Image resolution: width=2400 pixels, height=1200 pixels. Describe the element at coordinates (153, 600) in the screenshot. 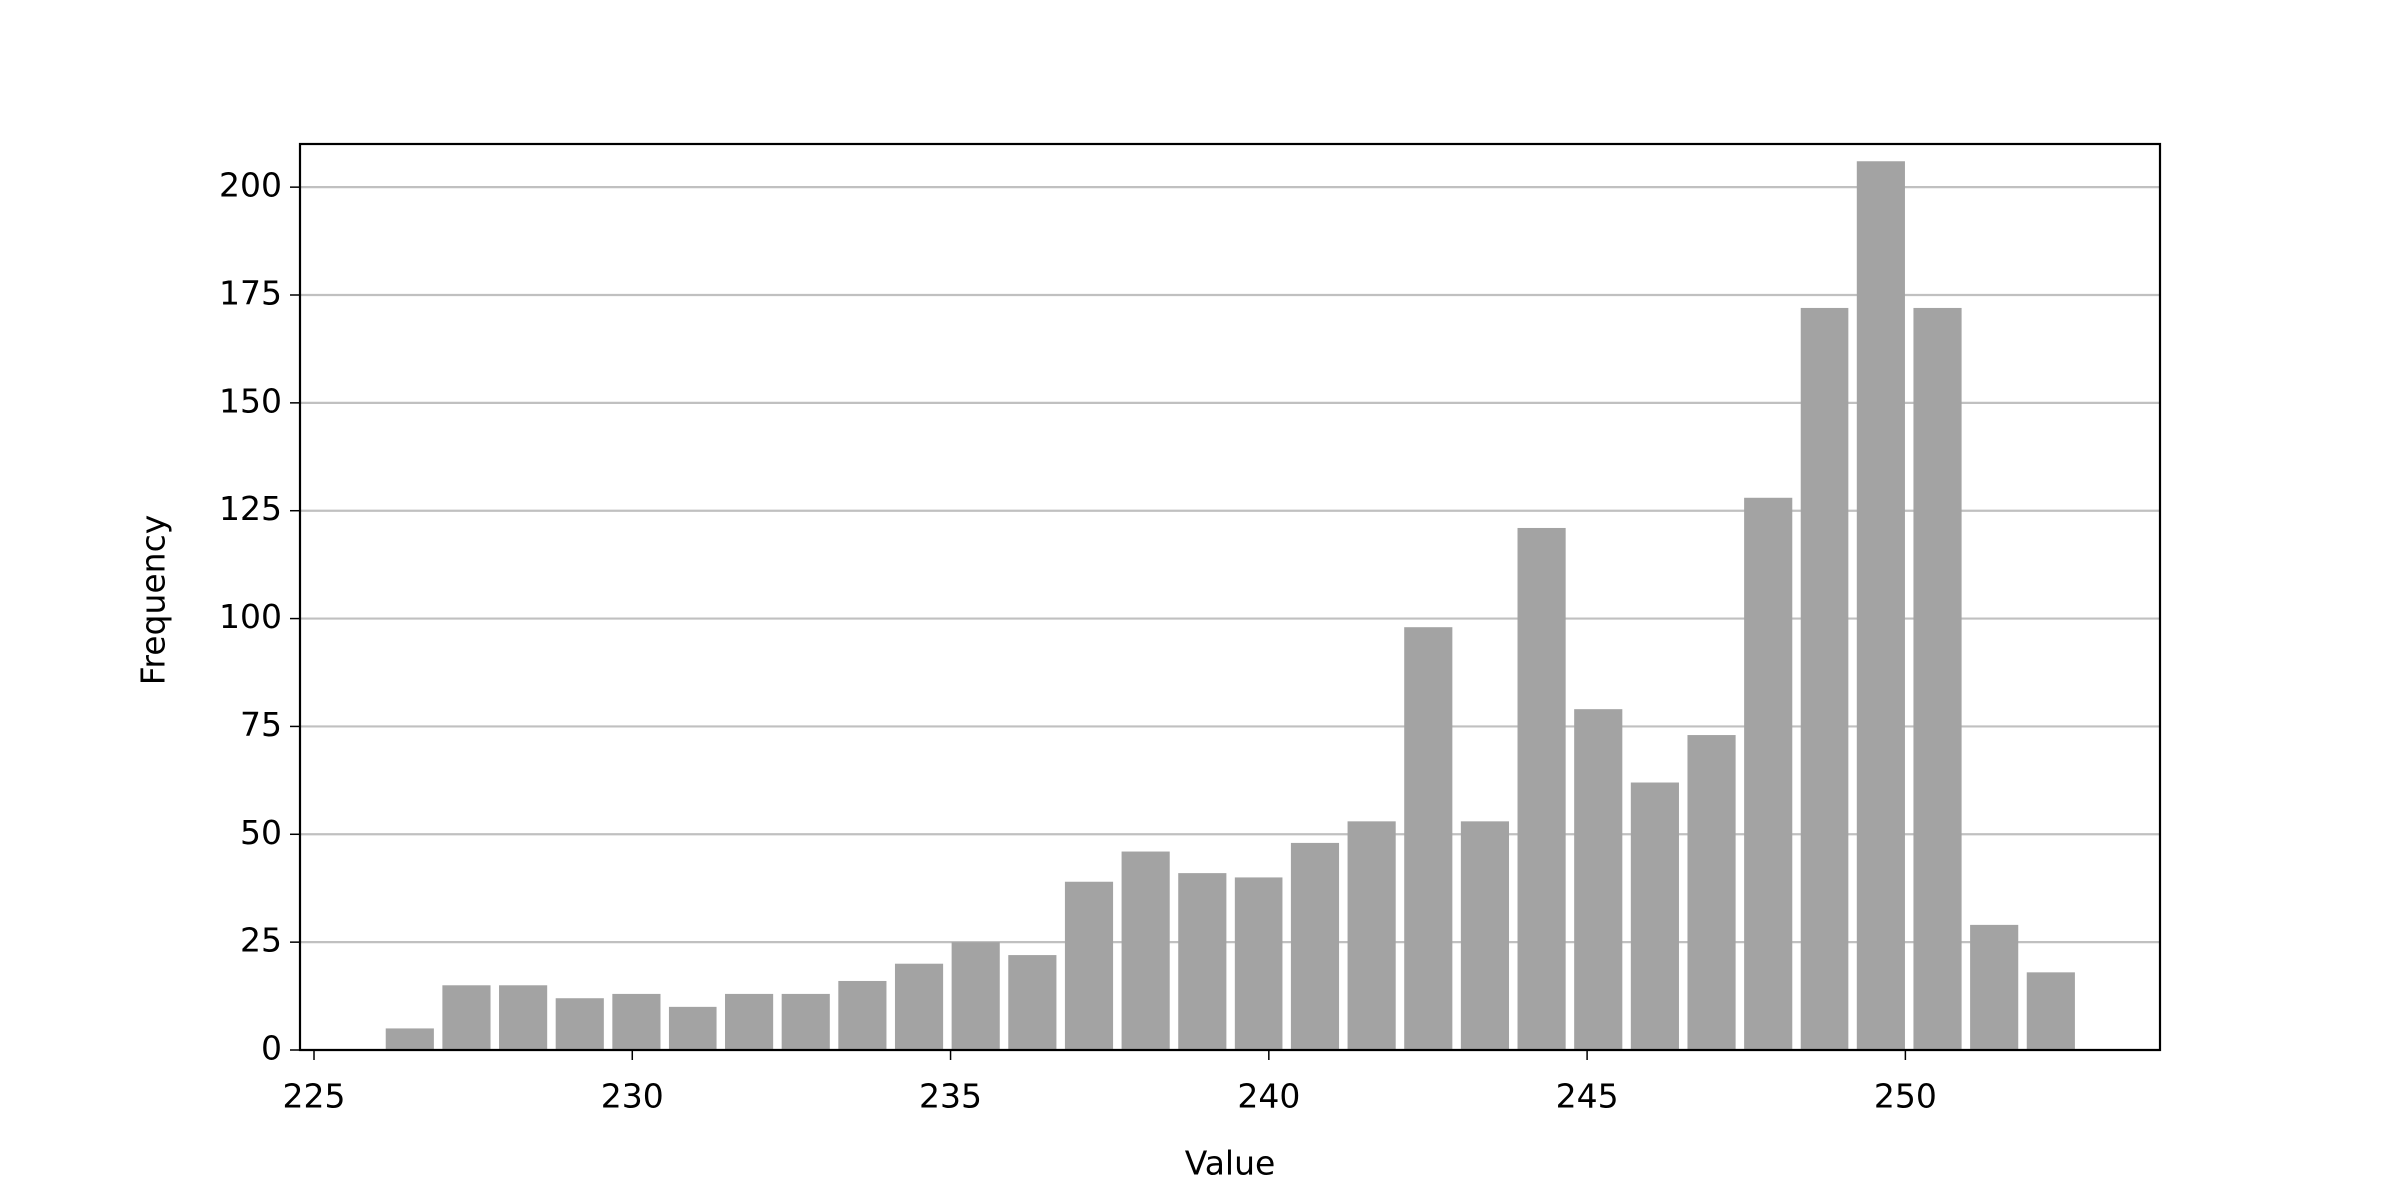

I see `y-axis-label: Frequency` at that location.